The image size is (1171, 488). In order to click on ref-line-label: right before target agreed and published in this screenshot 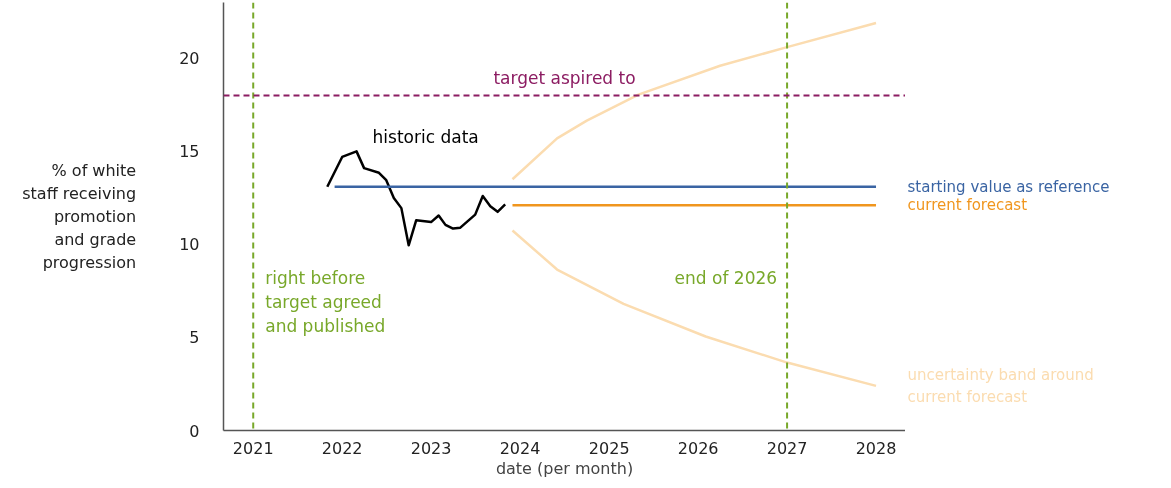, I will do `click(325, 301)`.